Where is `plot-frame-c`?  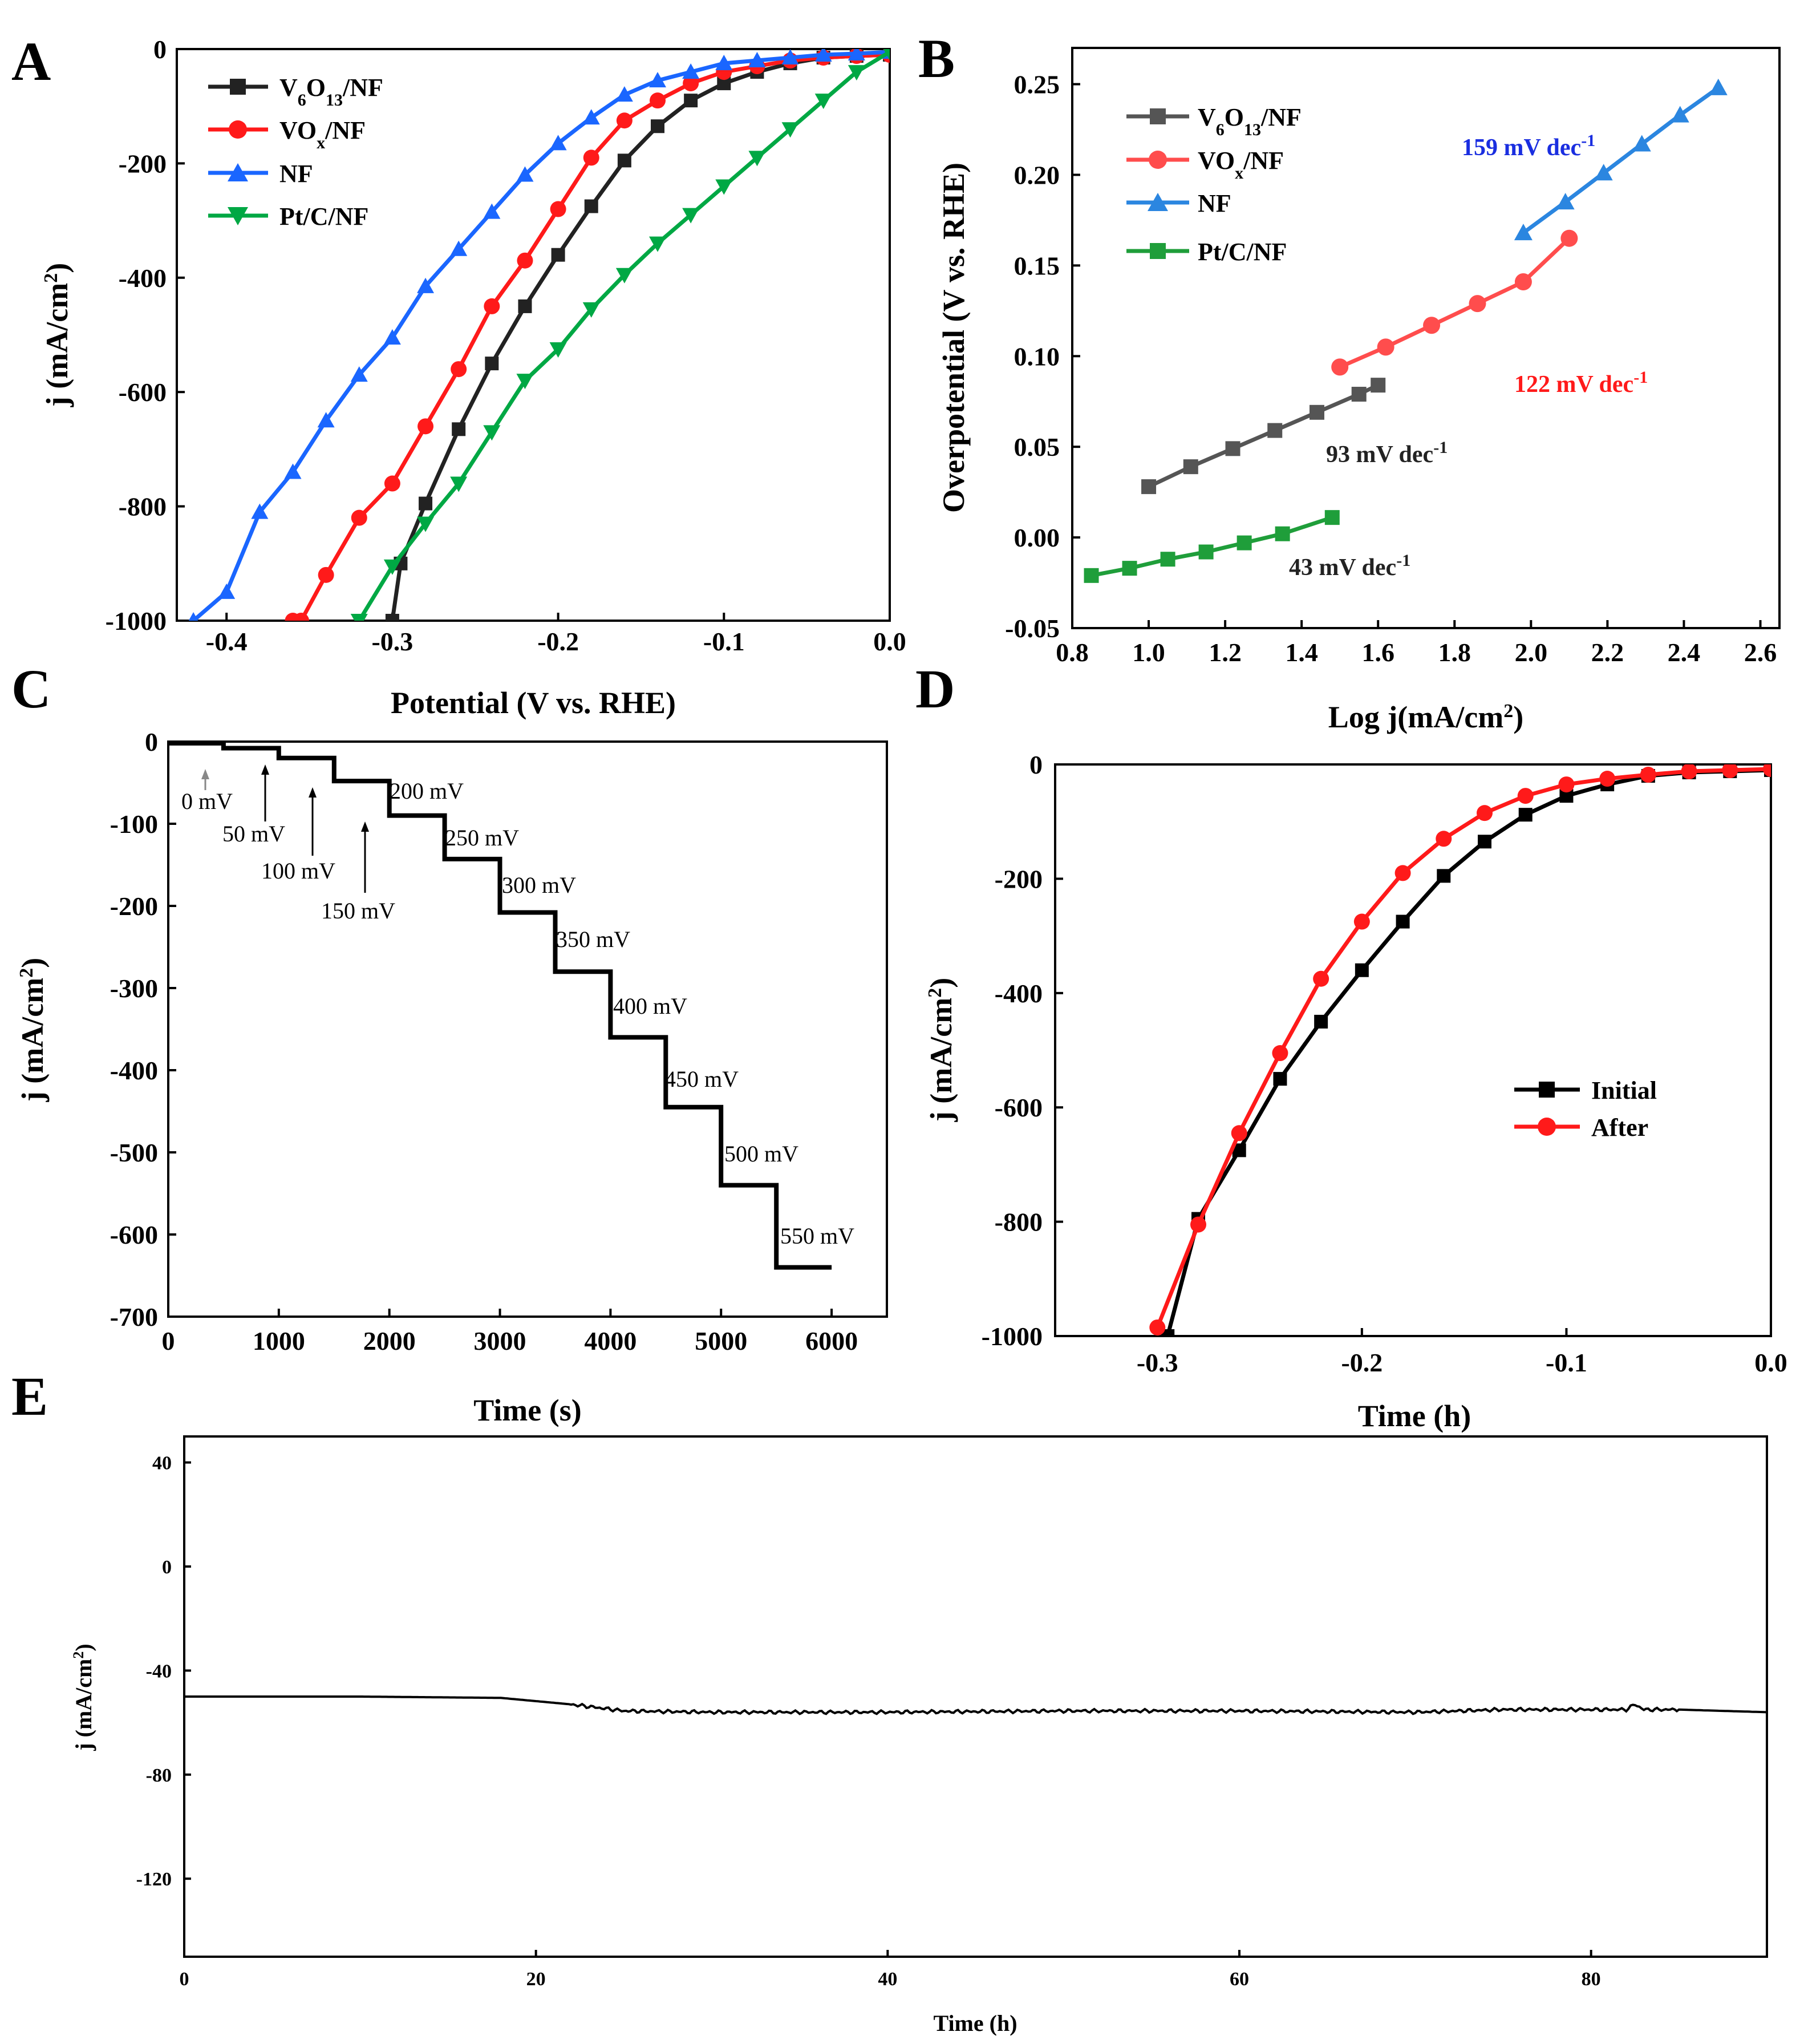 plot-frame-c is located at coordinates (527, 1029).